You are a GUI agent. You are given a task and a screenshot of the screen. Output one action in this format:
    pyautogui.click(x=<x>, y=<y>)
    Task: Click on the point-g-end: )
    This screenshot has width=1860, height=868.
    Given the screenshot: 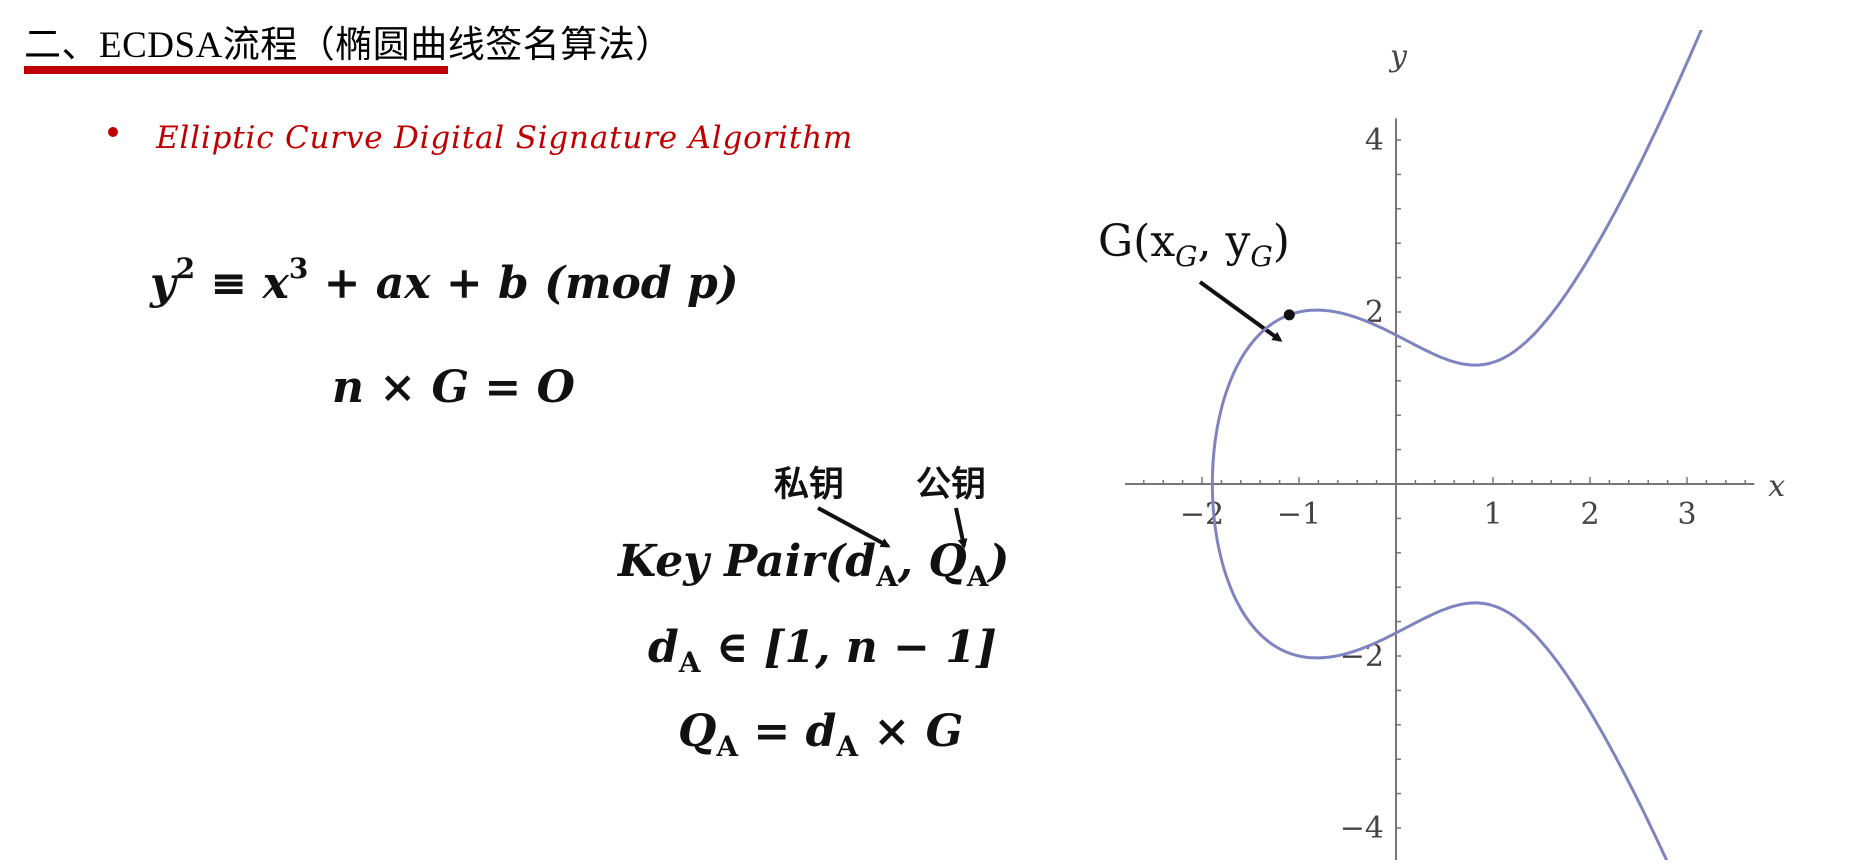 What is the action you would take?
    pyautogui.click(x=1281, y=241)
    